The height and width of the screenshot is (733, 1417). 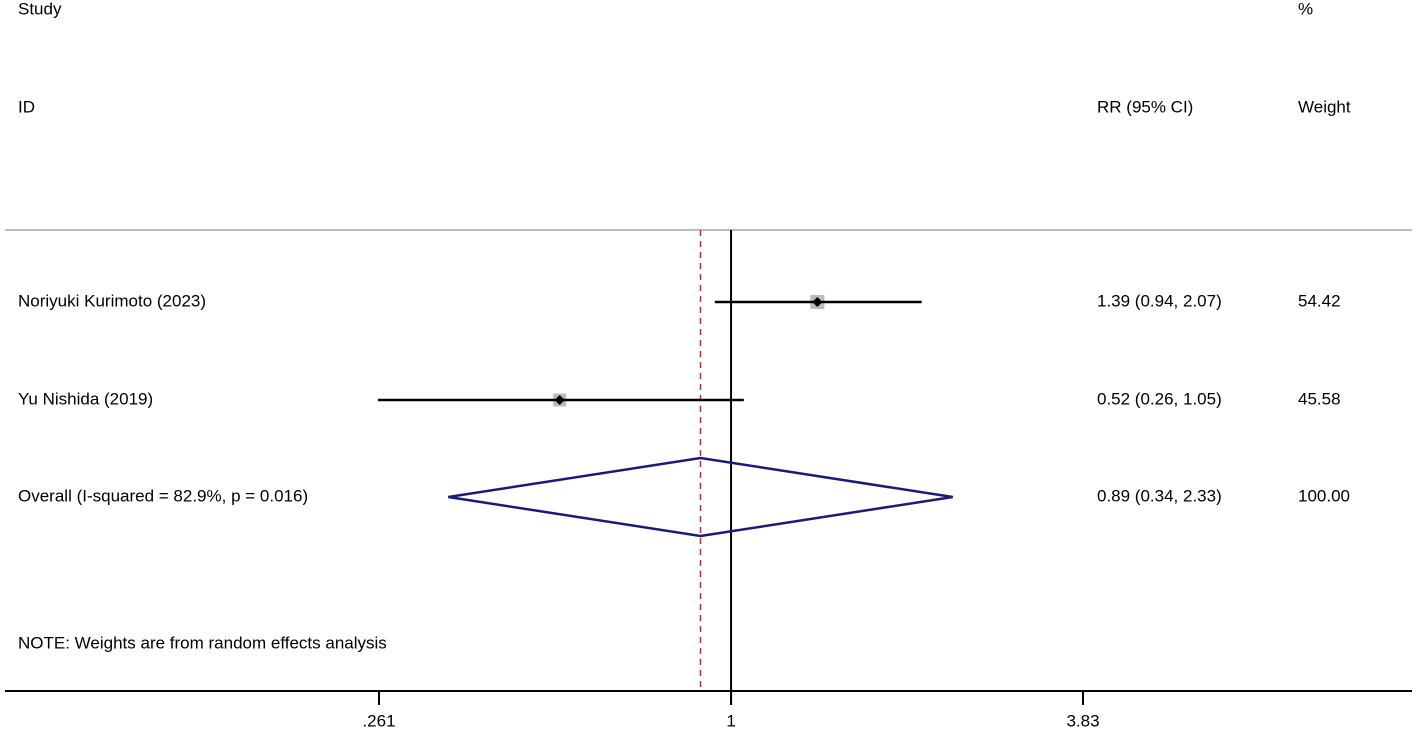 I want to click on overall-name: Overall (I-squared = 82.9%, p = 0.016), so click(x=163, y=495).